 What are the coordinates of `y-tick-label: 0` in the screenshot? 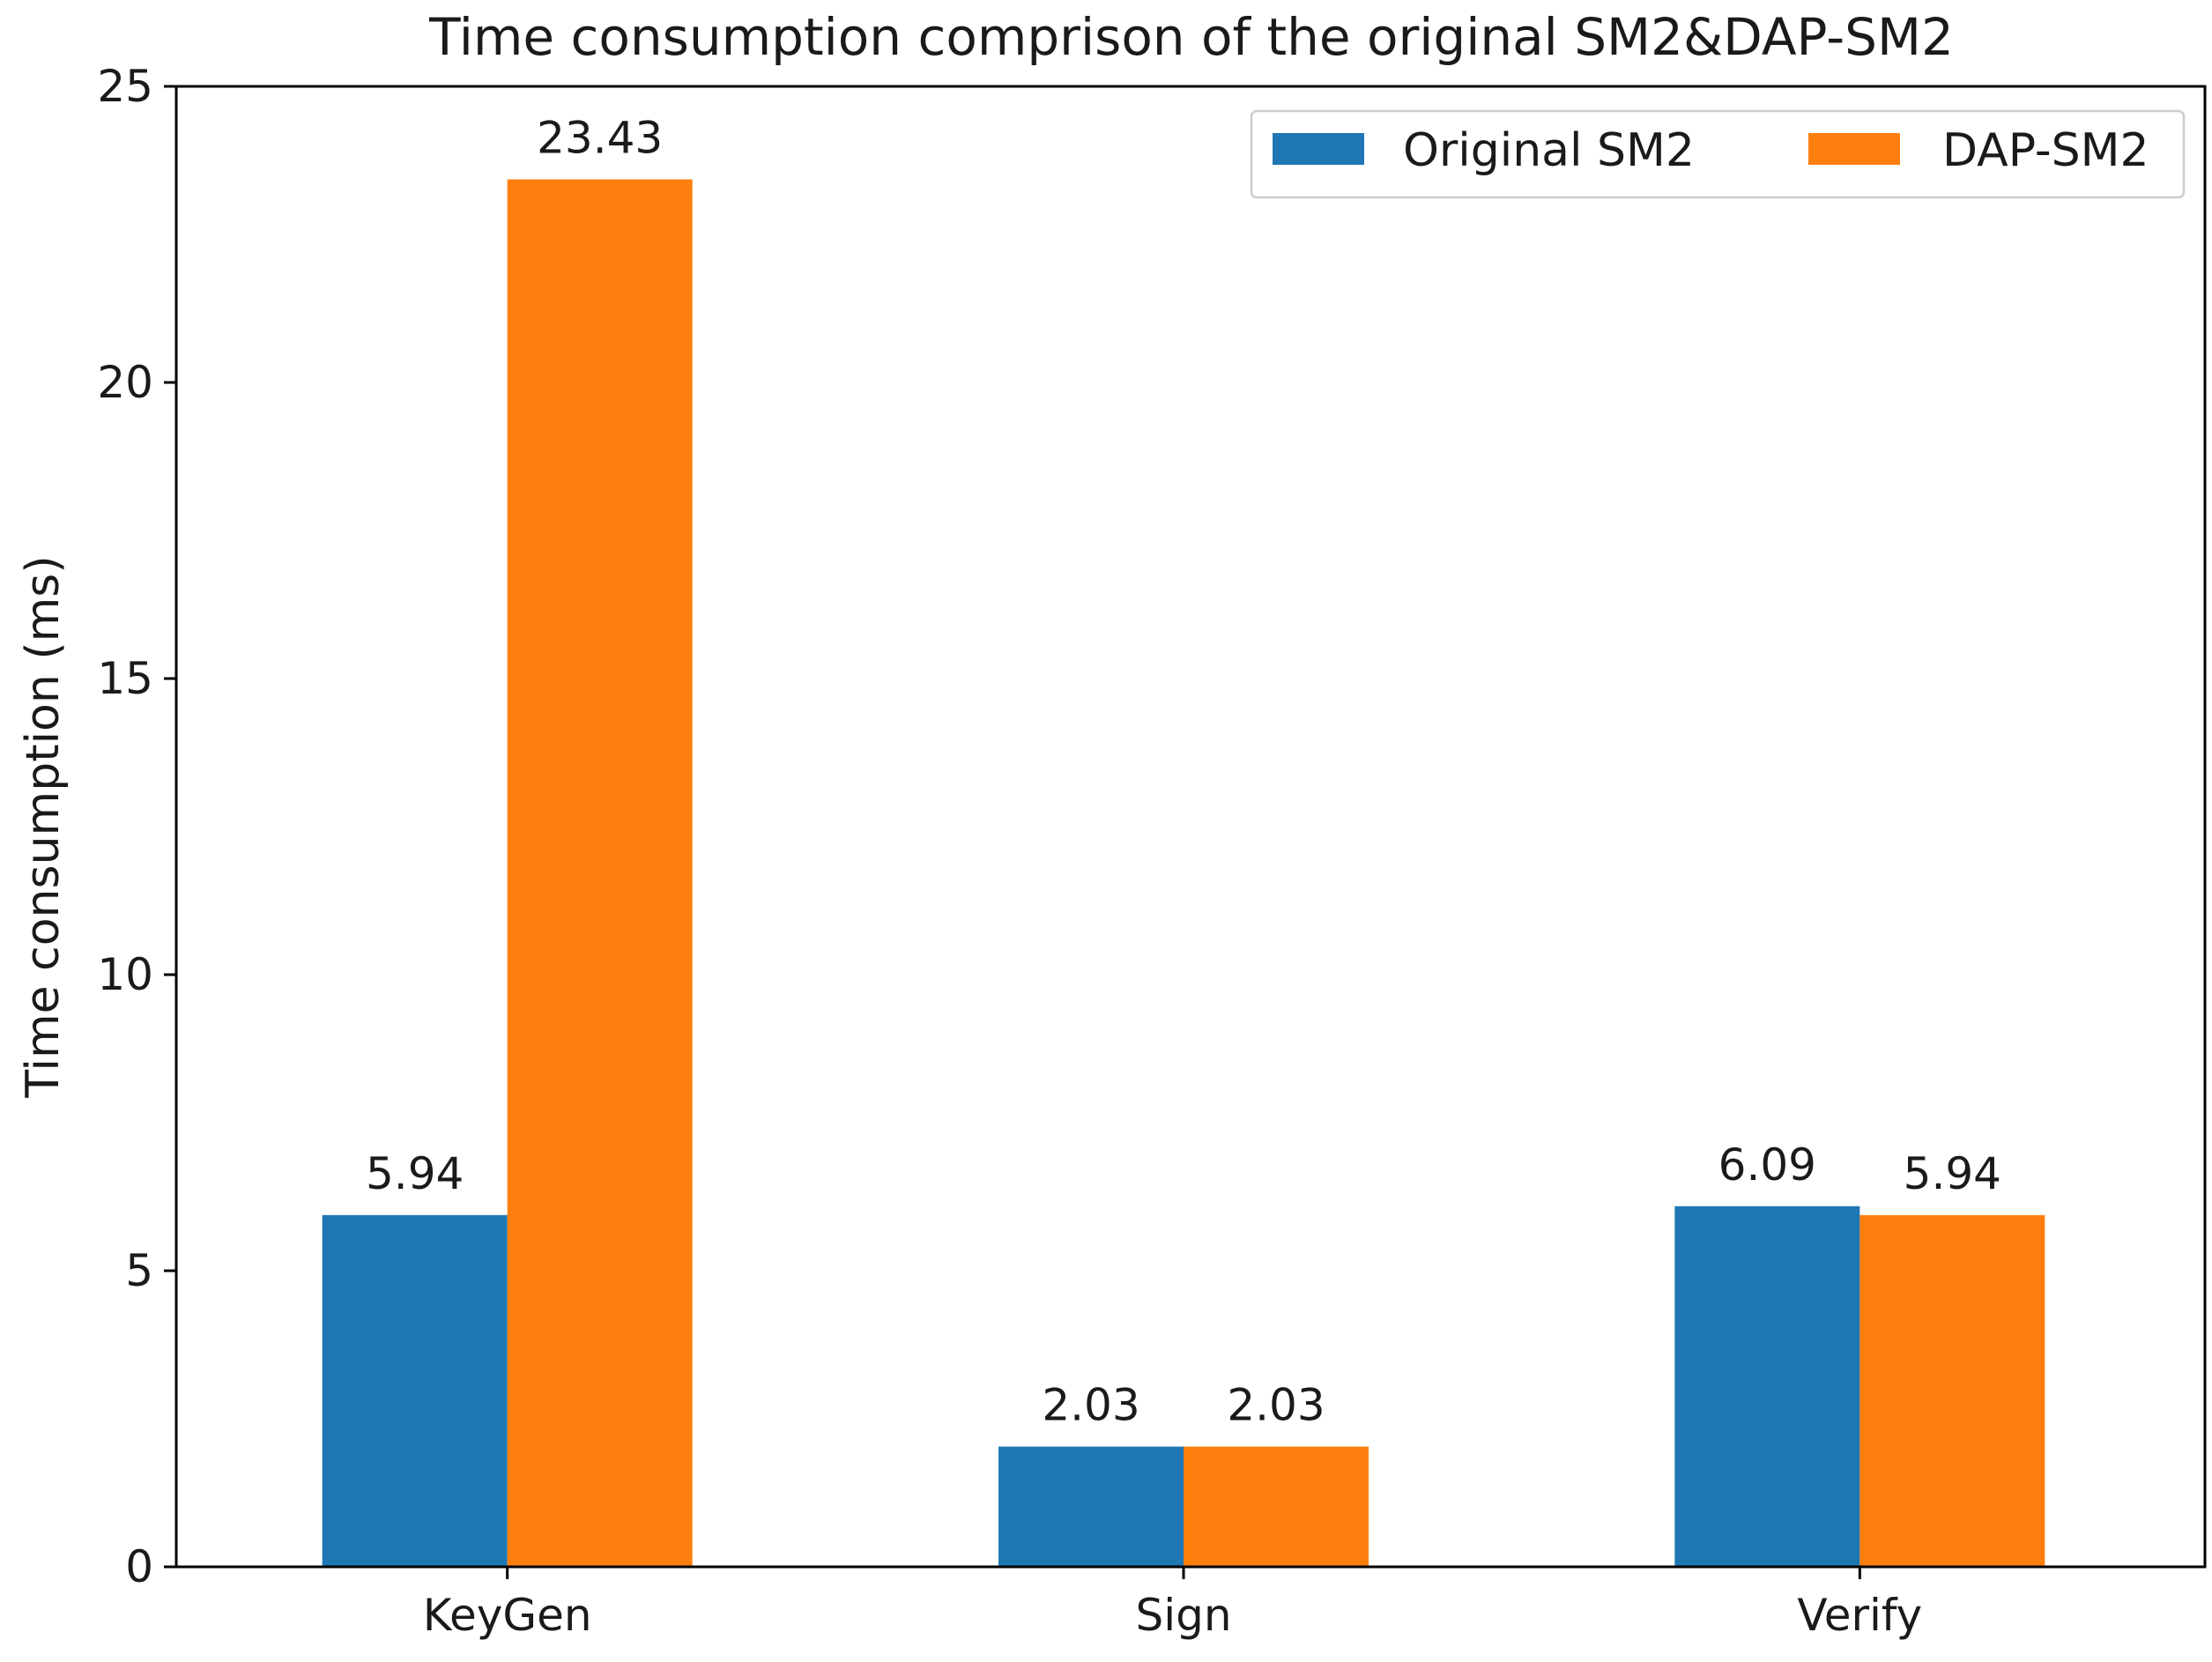 It's located at (139, 1566).